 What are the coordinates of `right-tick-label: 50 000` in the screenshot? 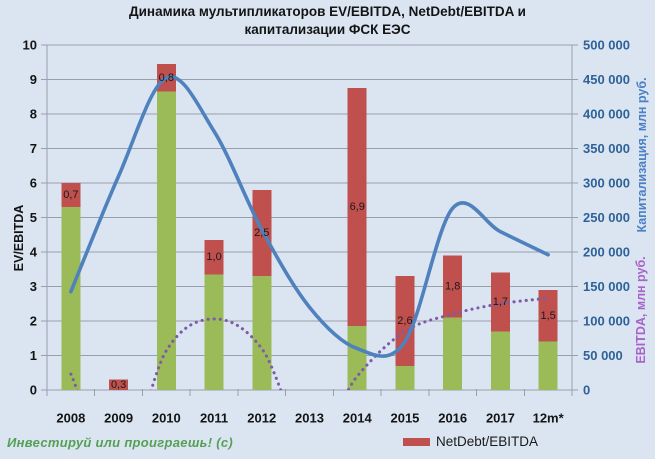 It's located at (603, 355).